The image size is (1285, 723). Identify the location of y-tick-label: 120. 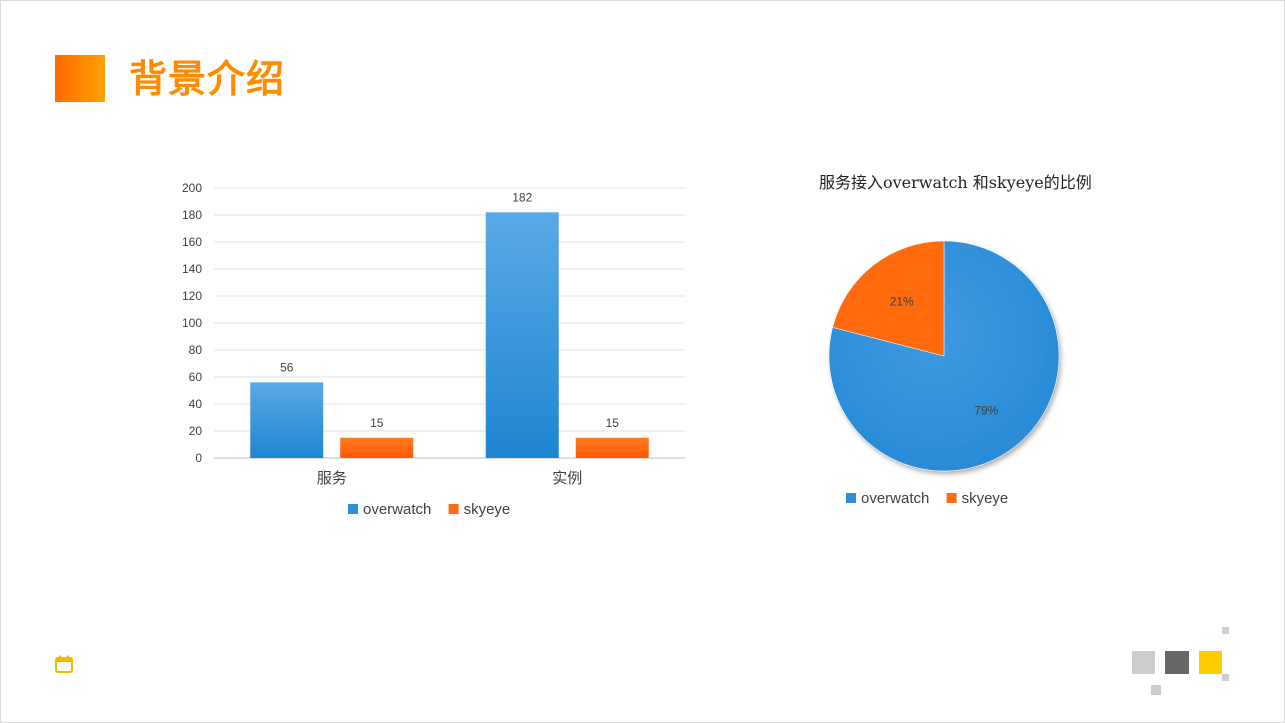
(192, 296).